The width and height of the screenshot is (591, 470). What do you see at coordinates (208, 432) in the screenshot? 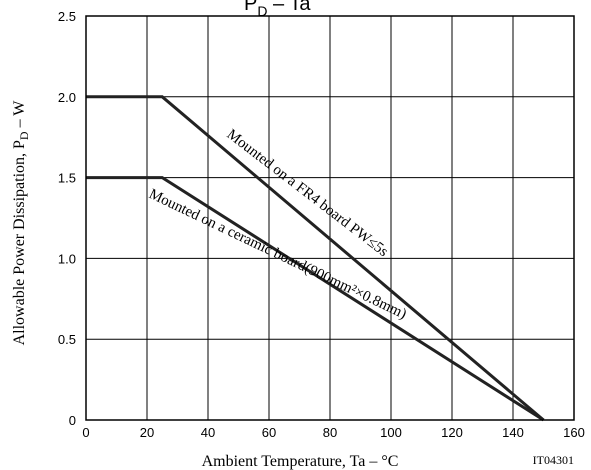
I see `x-tick-label: 40` at bounding box center [208, 432].